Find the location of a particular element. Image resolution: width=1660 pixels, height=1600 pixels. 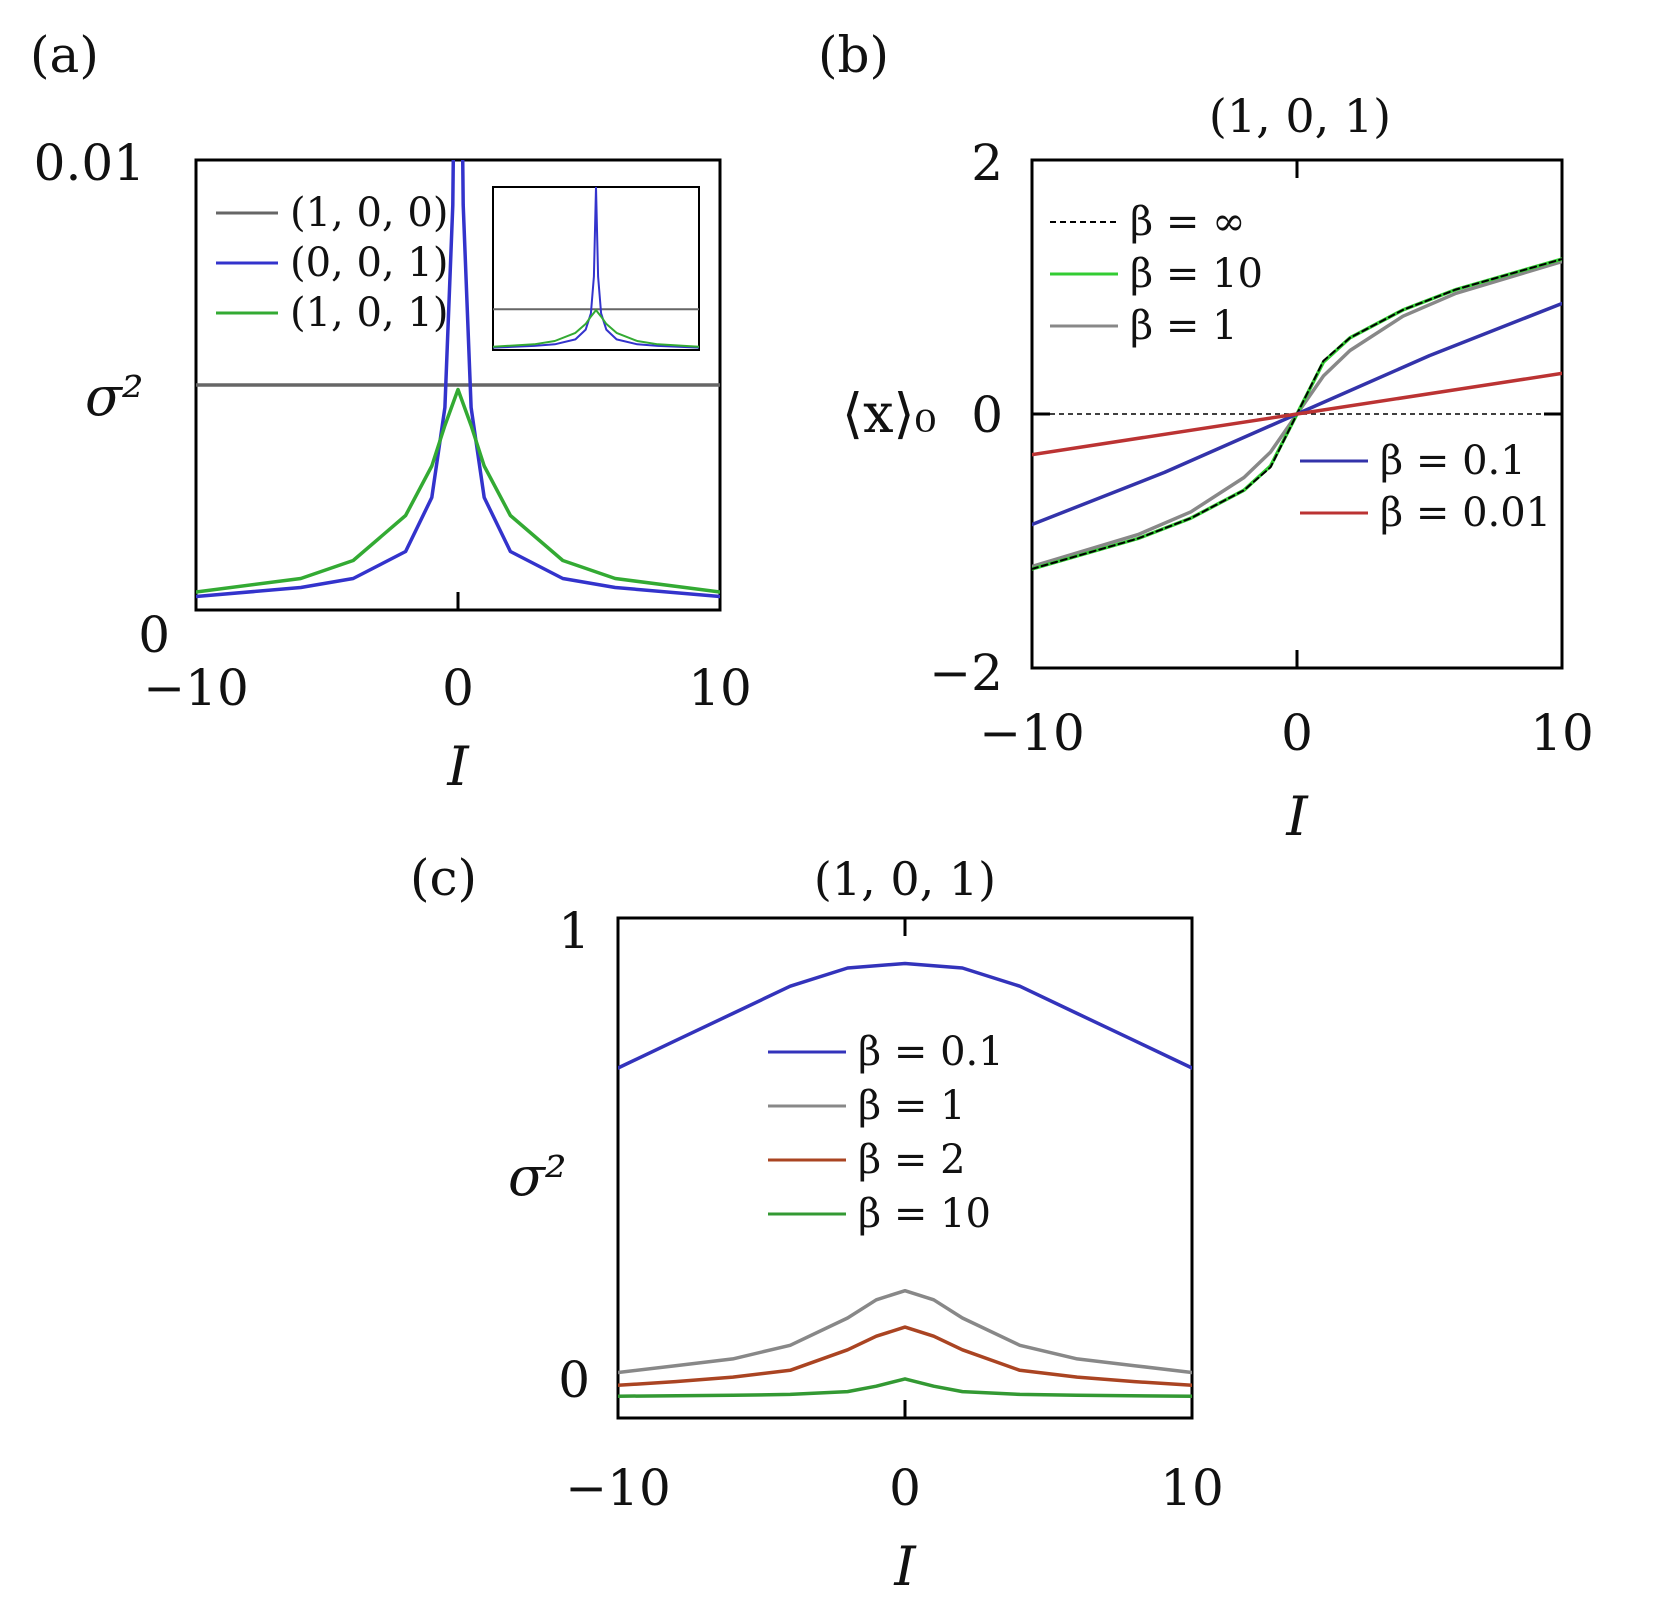

x-axis-label-a: I is located at coordinates (458, 766).